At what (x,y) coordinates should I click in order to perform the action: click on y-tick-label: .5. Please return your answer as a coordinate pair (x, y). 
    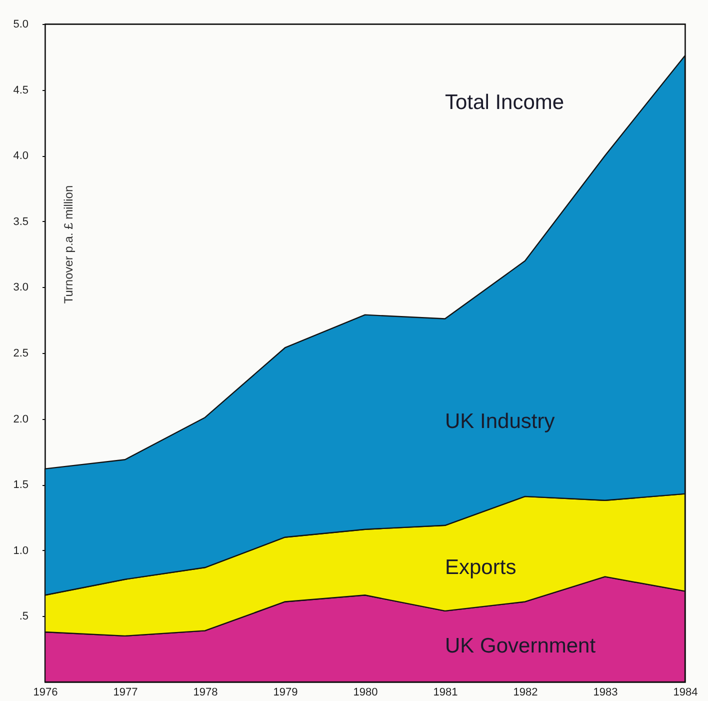
    Looking at the image, I should click on (23, 616).